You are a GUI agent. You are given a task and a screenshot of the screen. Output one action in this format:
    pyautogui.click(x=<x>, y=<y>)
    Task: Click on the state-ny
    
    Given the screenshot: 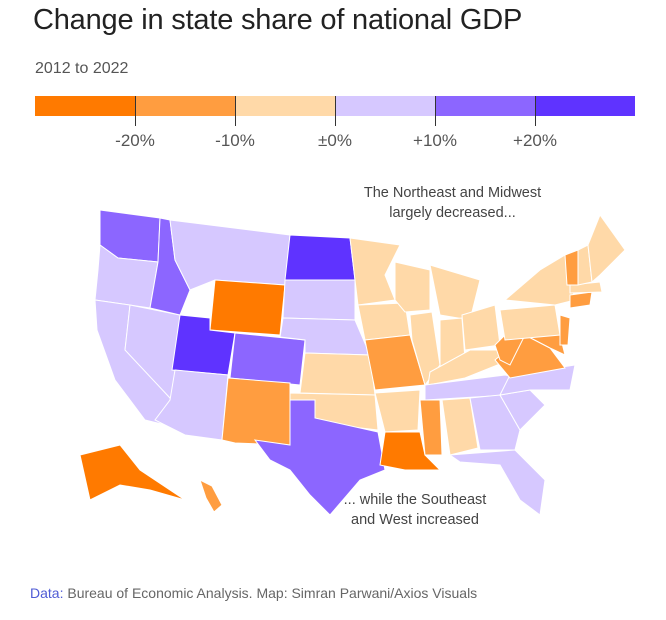 What is the action you would take?
    pyautogui.click(x=539, y=280)
    